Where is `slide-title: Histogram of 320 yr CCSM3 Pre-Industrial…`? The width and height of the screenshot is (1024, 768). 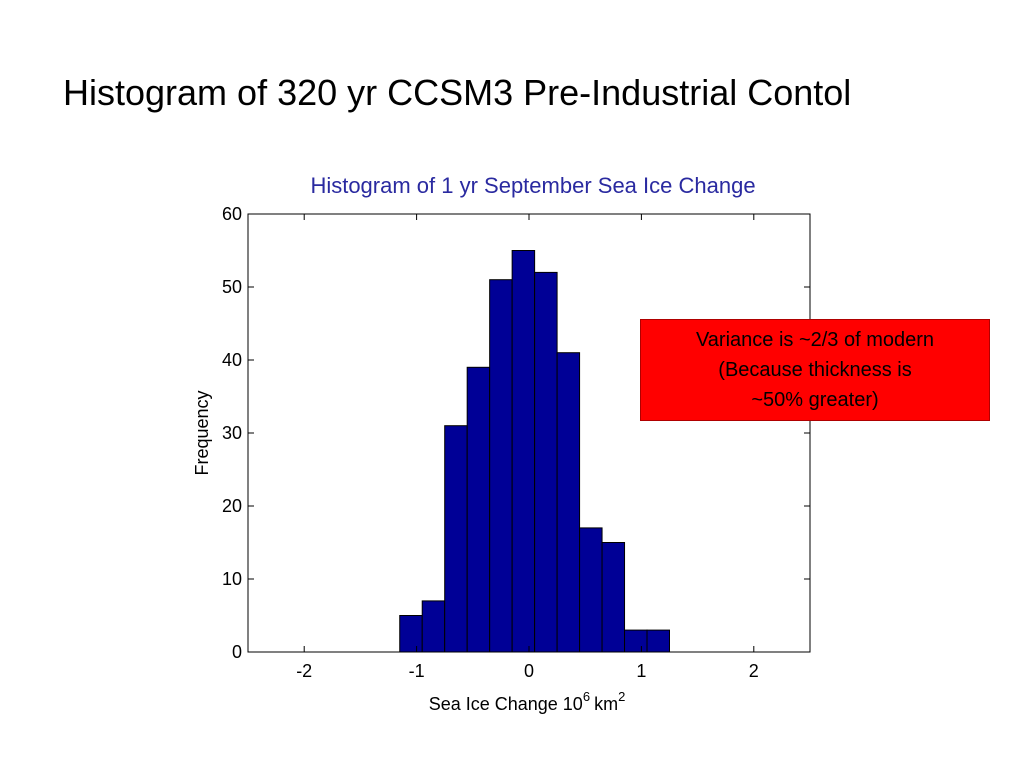 slide-title: Histogram of 320 yr CCSM3 Pre-Industrial… is located at coordinates (457, 92).